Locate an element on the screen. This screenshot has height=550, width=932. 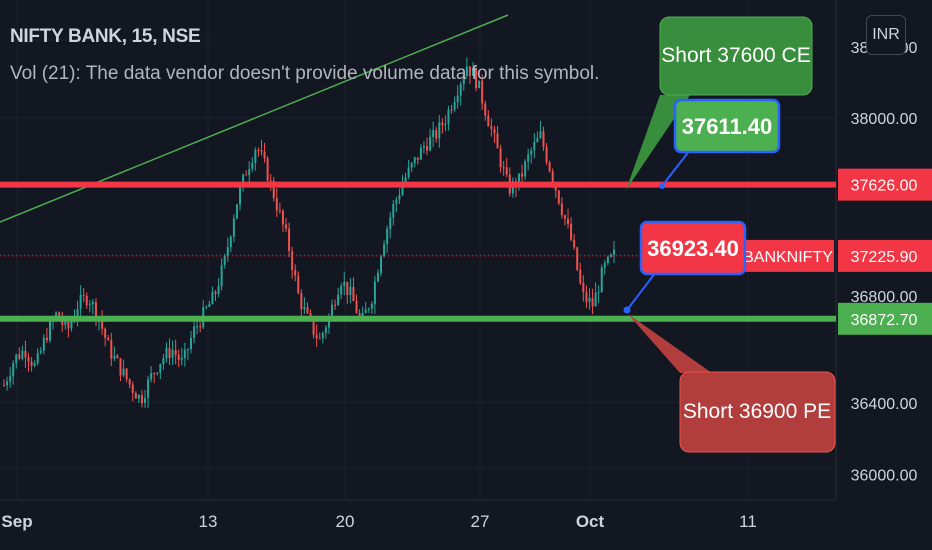
price-tag-label: 37626.00 is located at coordinates (884, 186).